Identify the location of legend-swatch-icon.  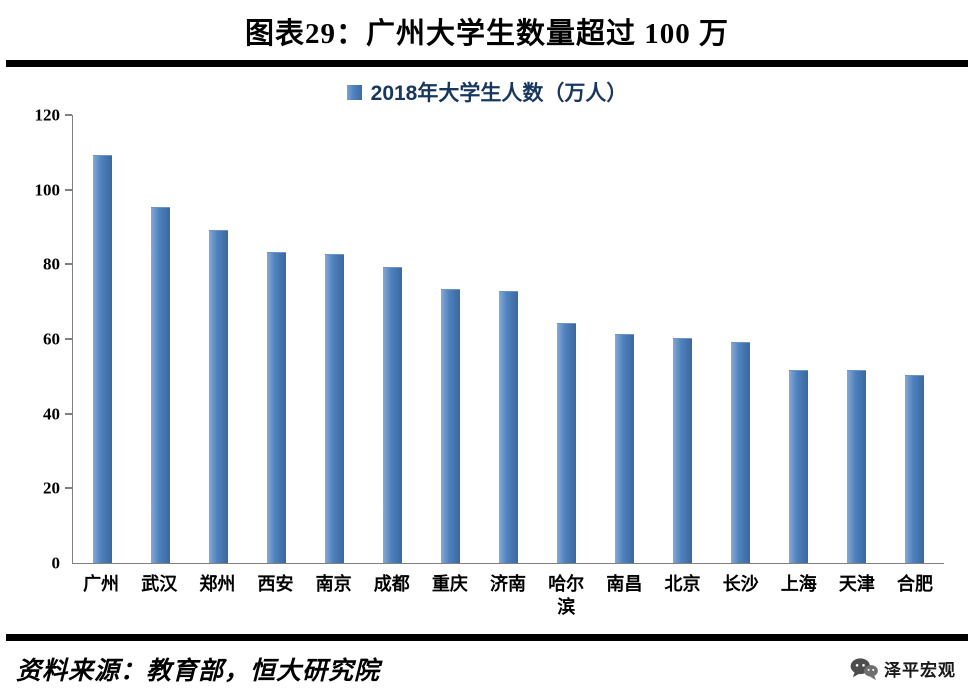
(354, 92).